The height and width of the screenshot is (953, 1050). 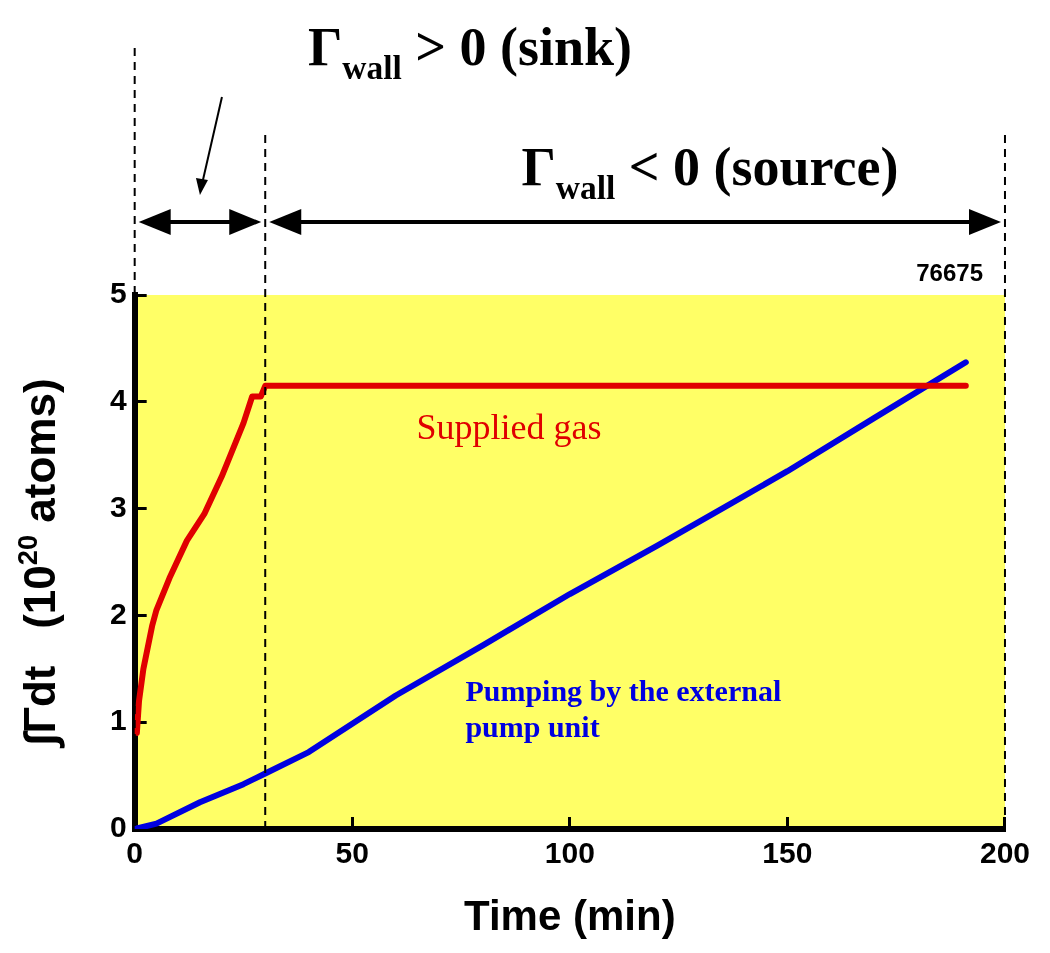 I want to click on series-label: Pumping by the external pump unit, so click(x=623, y=708).